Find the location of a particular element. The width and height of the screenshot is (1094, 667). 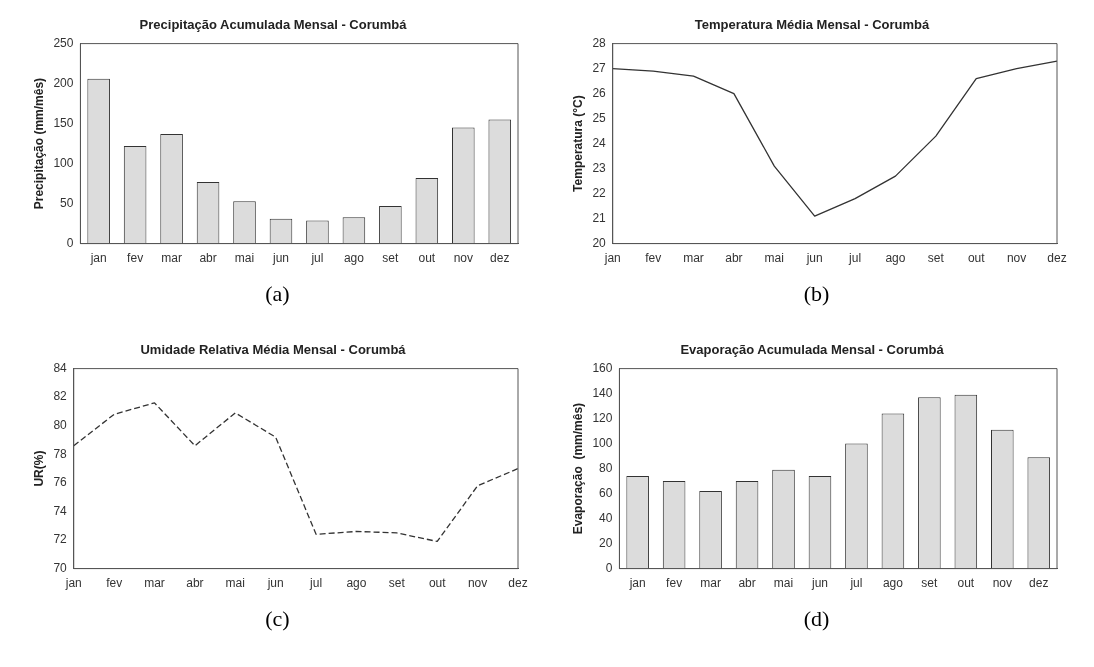

y-tick-label: 84 is located at coordinates (59, 367).